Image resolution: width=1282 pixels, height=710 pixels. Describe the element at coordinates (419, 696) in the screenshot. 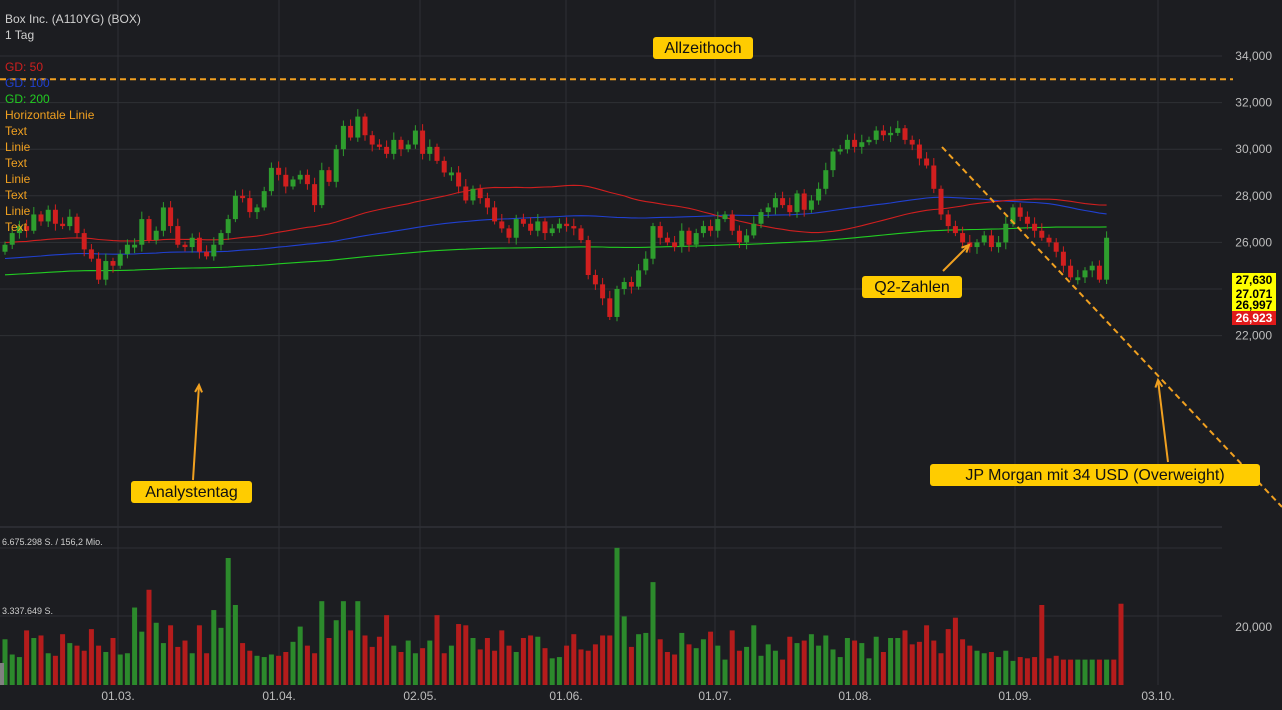

I see `x-tick-label: 02.05.` at that location.